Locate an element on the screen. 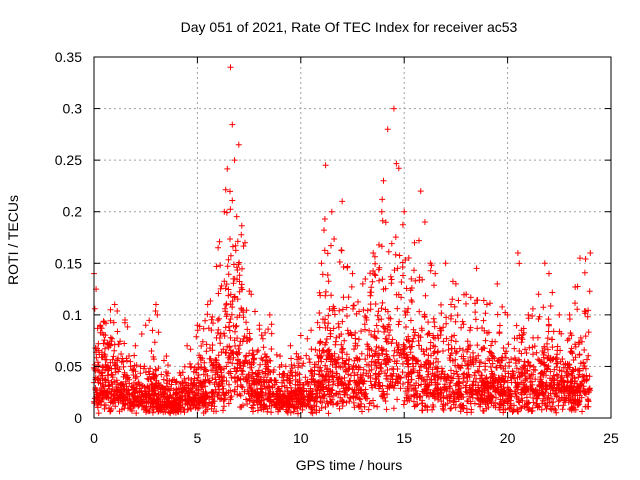 This screenshot has width=640, height=480. y-tick-label: 0.25 is located at coordinates (68, 160).